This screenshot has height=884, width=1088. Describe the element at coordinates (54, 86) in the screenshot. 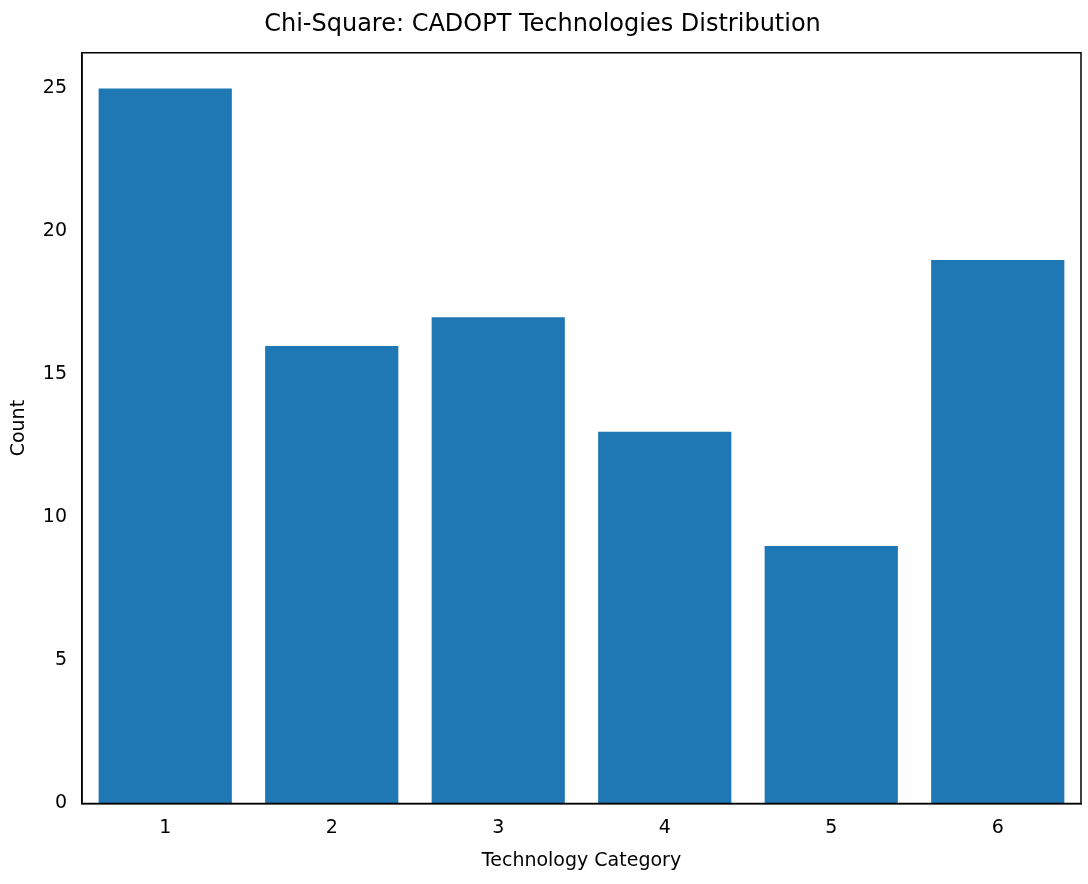

I see `y-tick-label: 25` at that location.